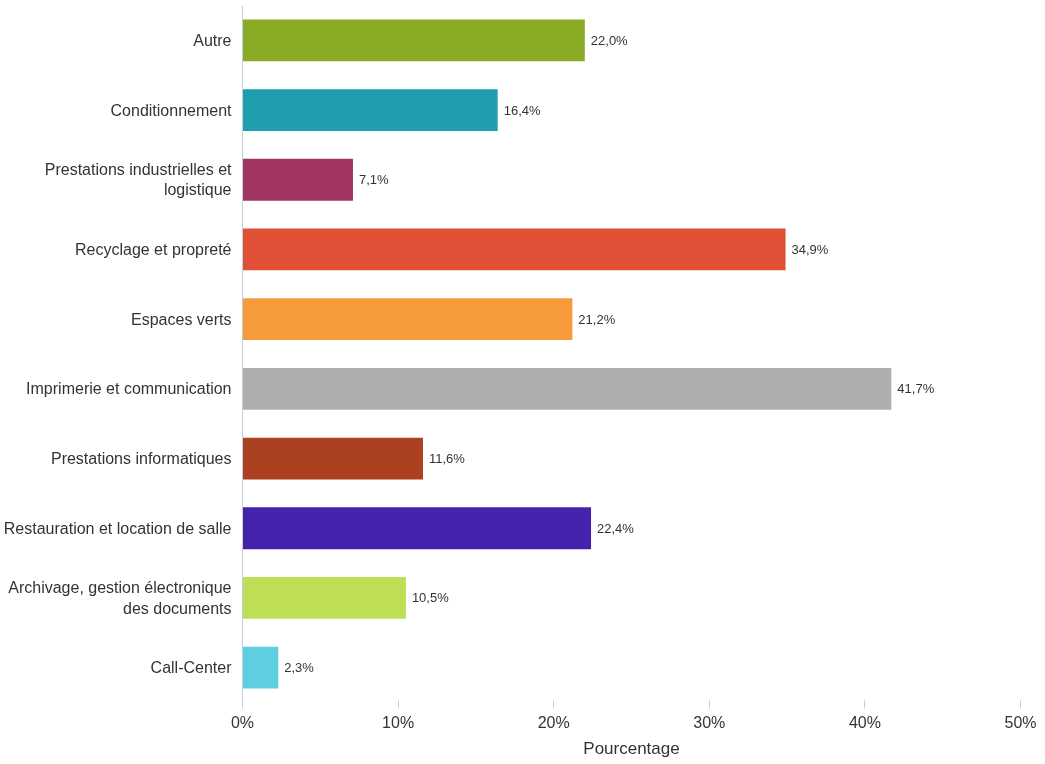  Describe the element at coordinates (553, 722) in the screenshot. I see `x-tick-label: 20%` at that location.